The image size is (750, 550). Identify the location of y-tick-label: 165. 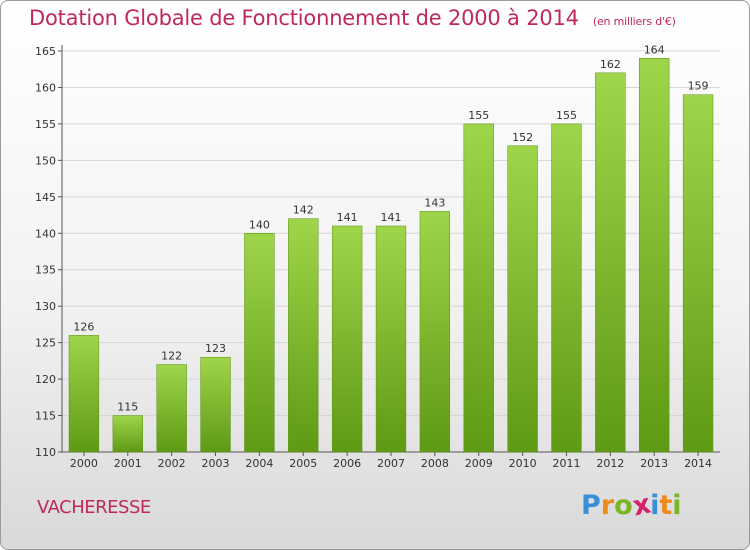
(45, 51).